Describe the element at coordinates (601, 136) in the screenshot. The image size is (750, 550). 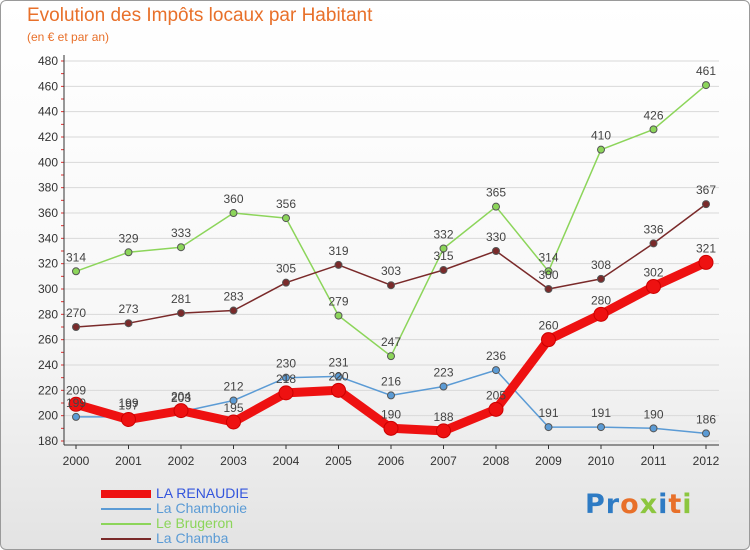
I see `data-label: 410` at that location.